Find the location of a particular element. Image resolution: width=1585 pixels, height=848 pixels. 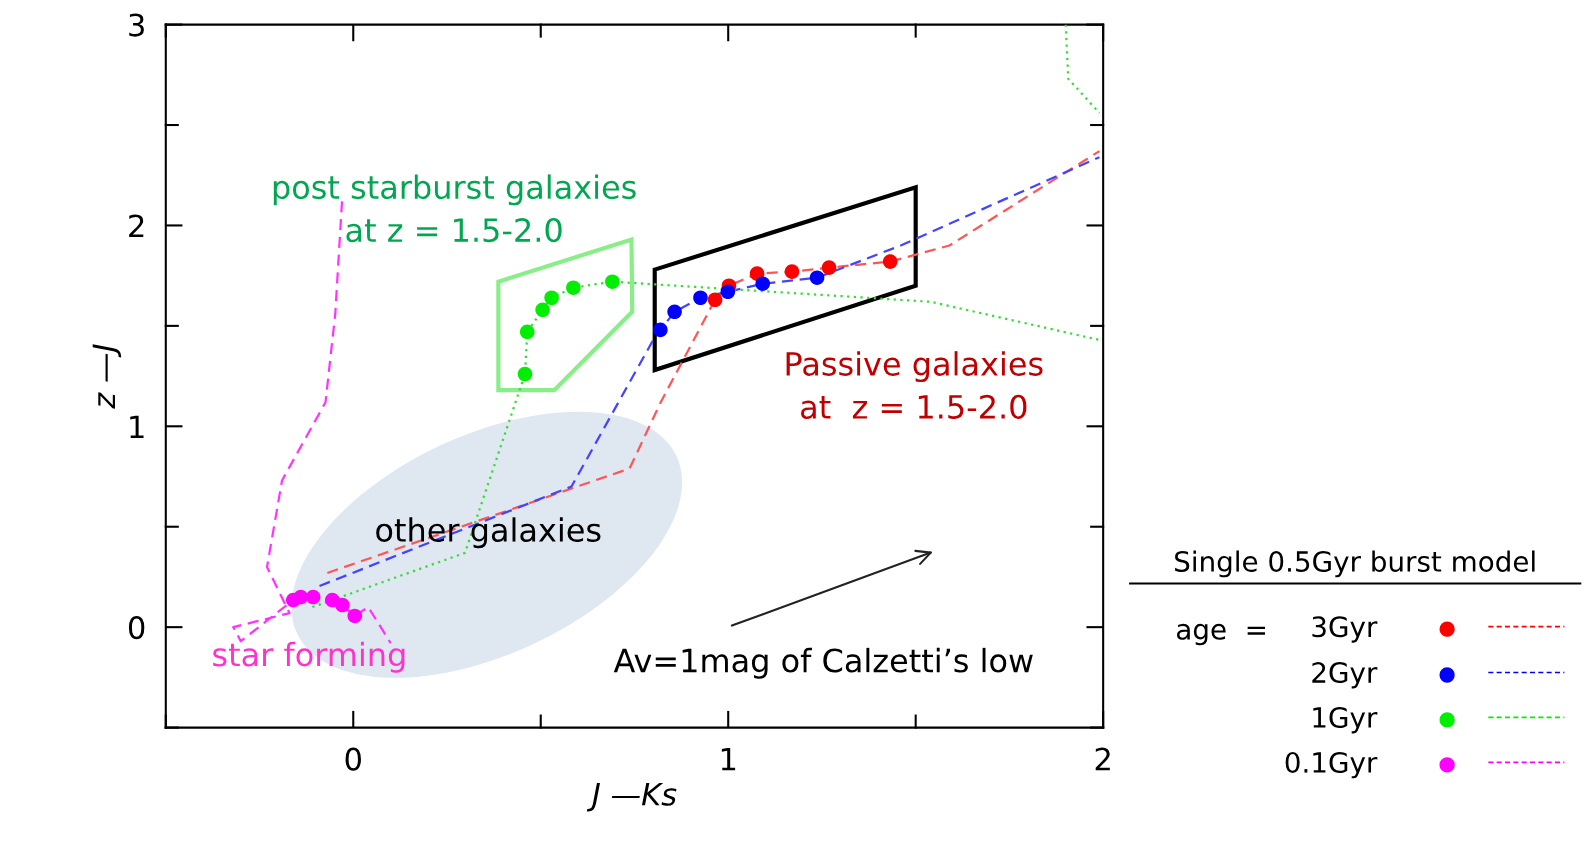

x-tick-label: 2 is located at coordinates (1102, 759).